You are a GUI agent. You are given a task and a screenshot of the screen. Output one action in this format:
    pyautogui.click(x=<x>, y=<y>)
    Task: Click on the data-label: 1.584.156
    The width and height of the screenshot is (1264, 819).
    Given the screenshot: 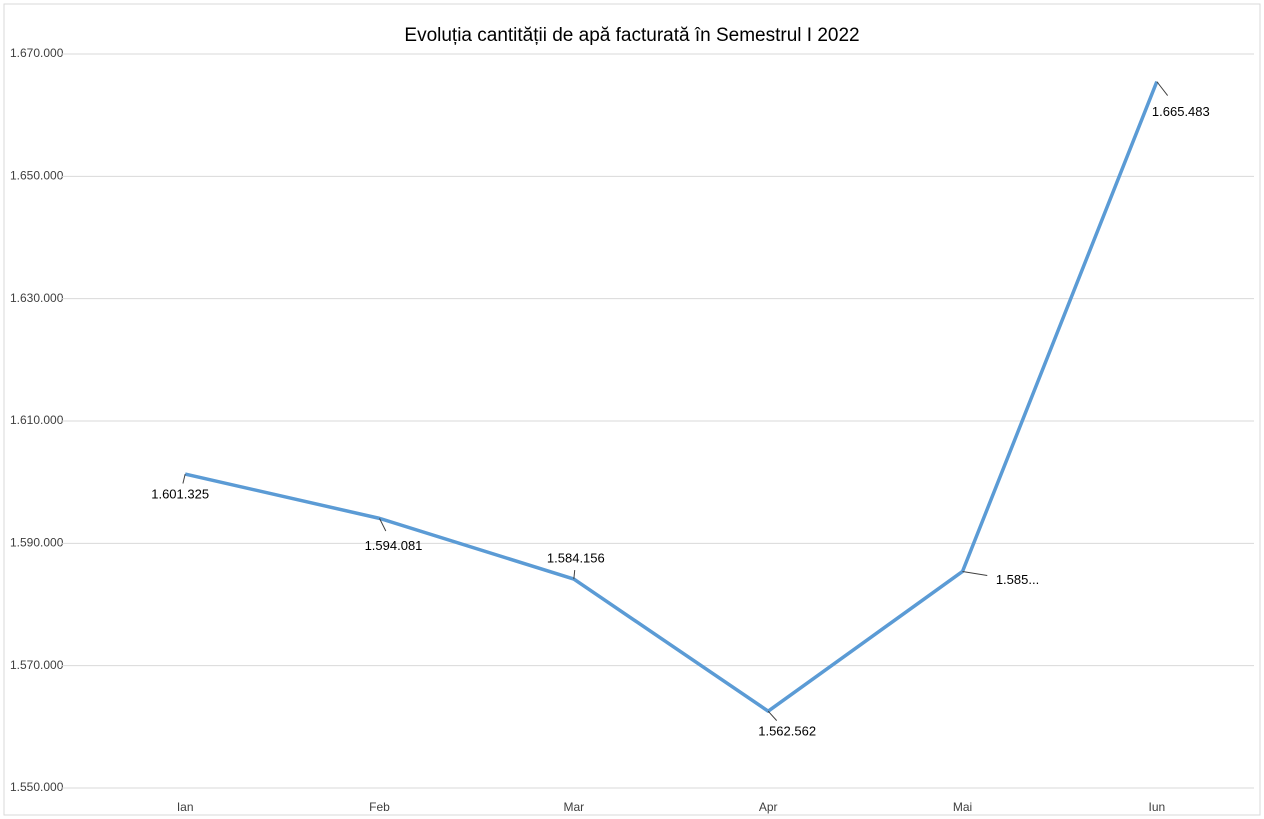 What is the action you would take?
    pyautogui.click(x=576, y=558)
    